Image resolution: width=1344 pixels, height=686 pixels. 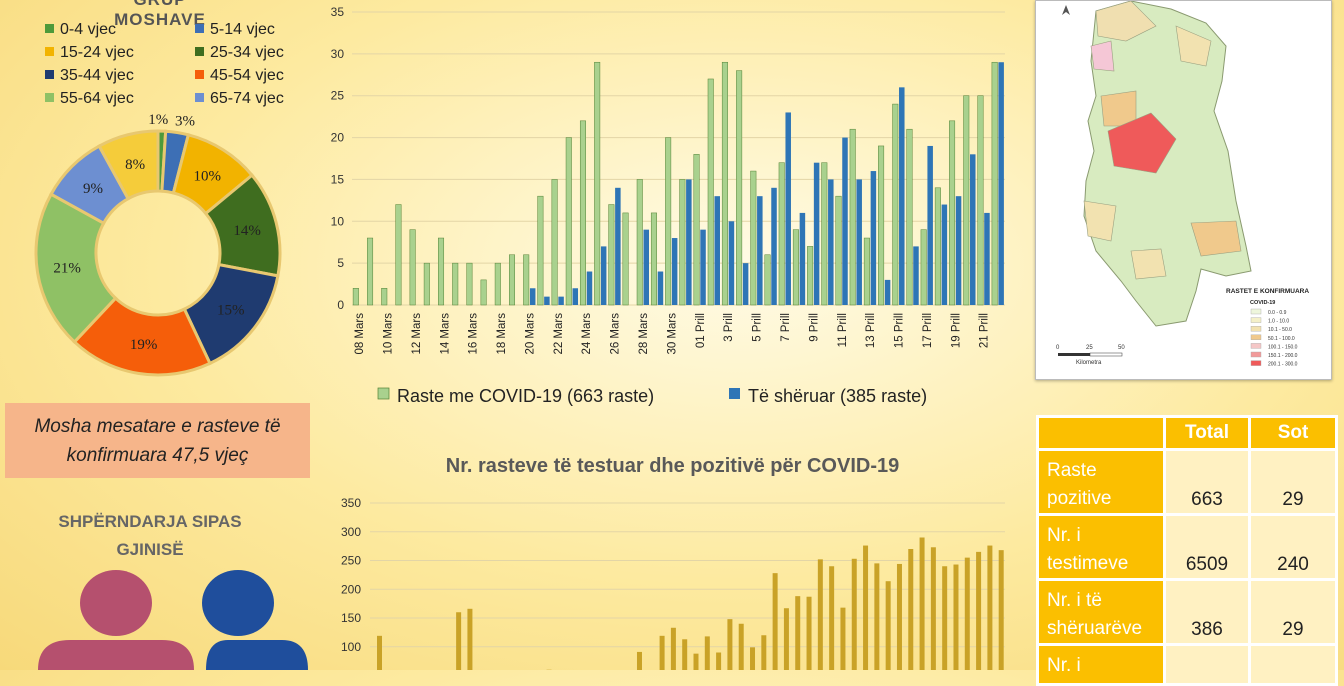 What do you see at coordinates (338, 221) in the screenshot?
I see `y-tick-label: 10` at bounding box center [338, 221].